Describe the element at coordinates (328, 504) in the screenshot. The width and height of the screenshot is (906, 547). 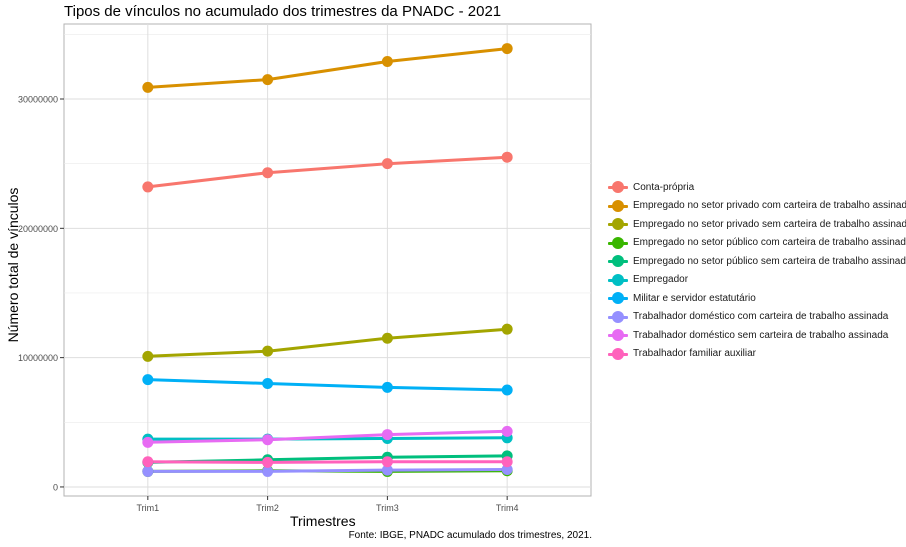
I see `x-axis-ticks: Trim1 Trim2 Trim3 Trim4` at that location.